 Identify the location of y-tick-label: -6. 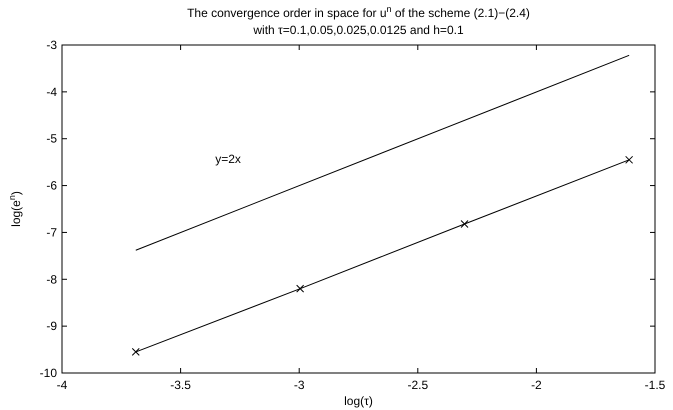
(52, 185).